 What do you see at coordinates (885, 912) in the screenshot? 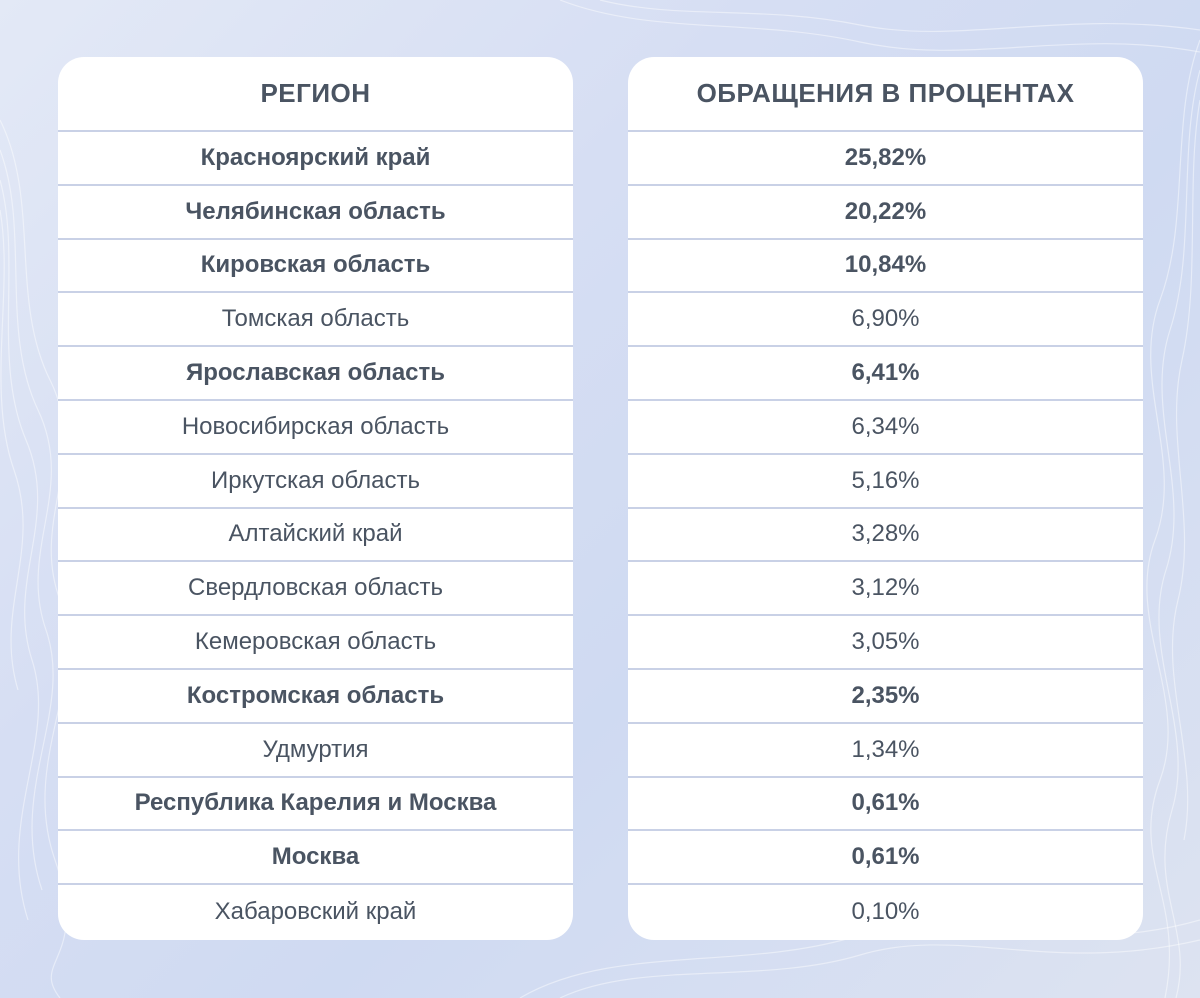
I see `percent-cell: 0,10%` at bounding box center [885, 912].